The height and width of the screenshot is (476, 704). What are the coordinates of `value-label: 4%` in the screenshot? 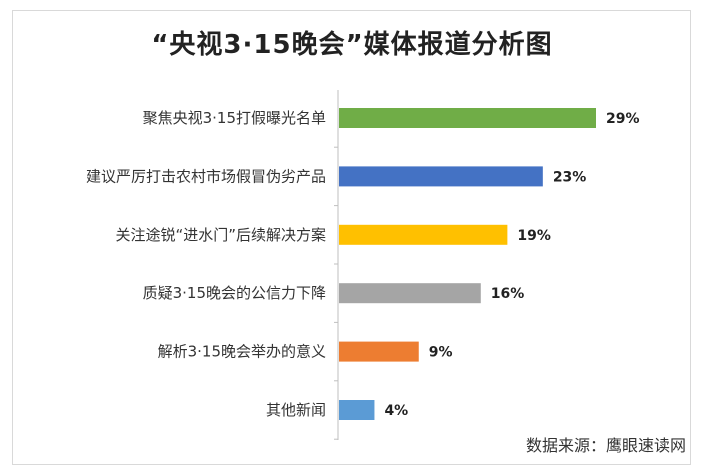 It's located at (396, 411).